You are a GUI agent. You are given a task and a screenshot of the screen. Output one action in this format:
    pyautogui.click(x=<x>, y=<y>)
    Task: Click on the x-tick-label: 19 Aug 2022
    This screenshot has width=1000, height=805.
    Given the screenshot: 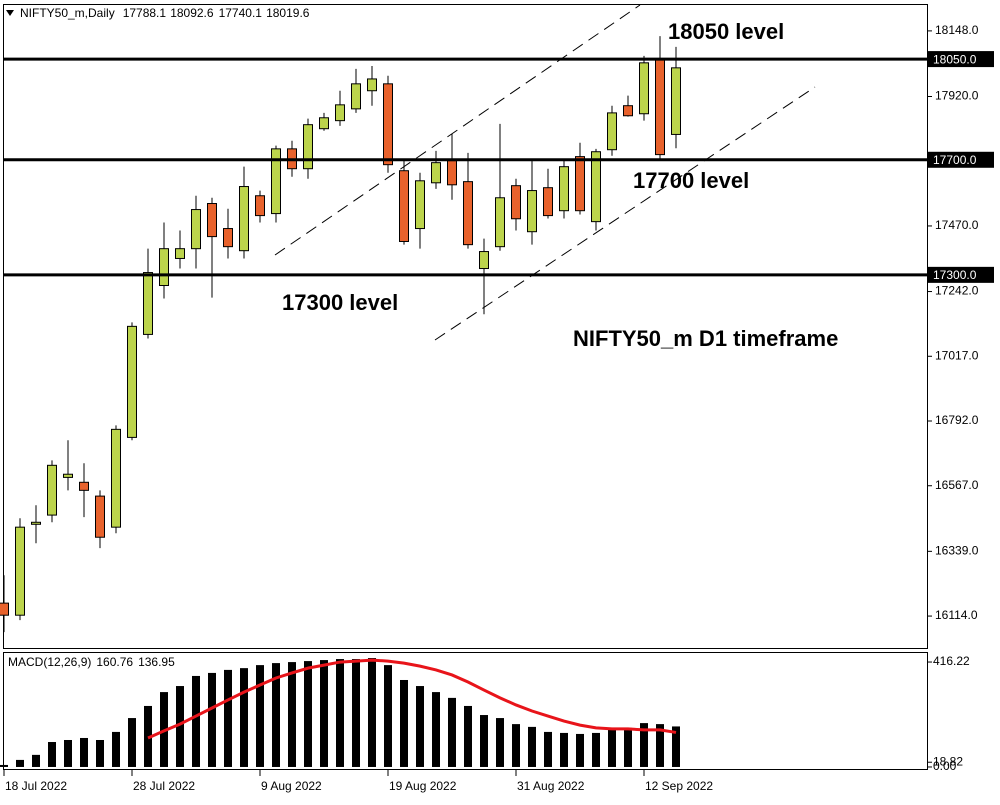 What is the action you would take?
    pyautogui.click(x=423, y=786)
    